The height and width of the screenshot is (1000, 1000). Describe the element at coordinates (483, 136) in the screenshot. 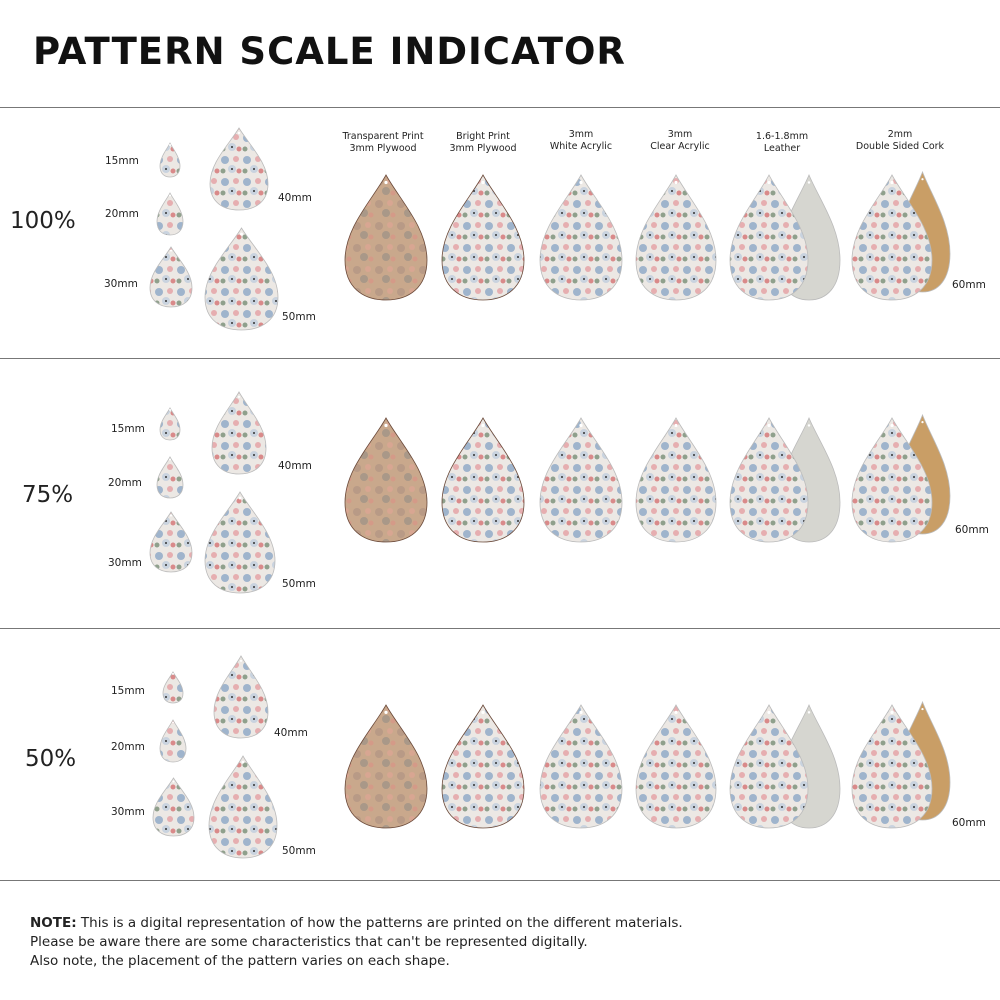

I see `material-line: Bright Print` at that location.